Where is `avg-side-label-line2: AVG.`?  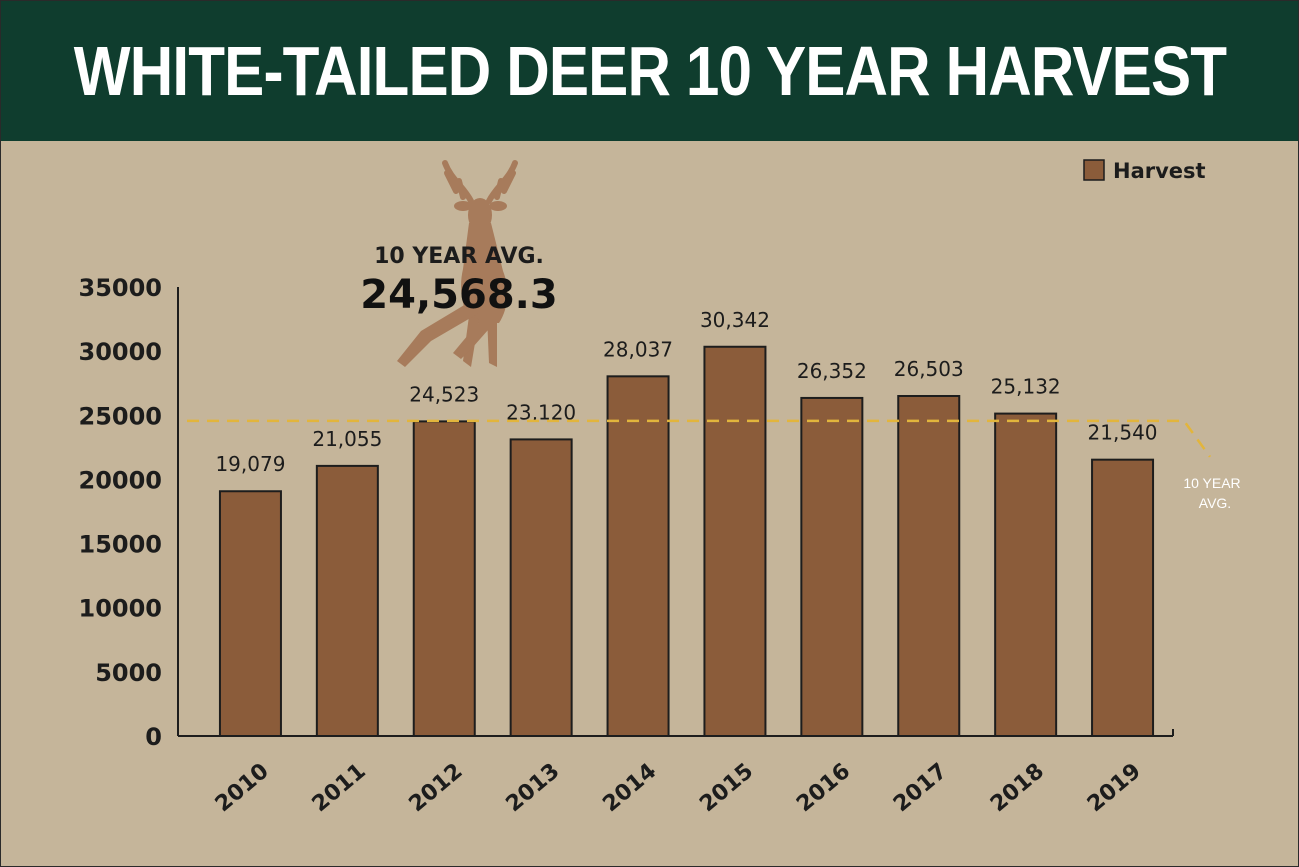
avg-side-label-line2: AVG. is located at coordinates (1215, 503).